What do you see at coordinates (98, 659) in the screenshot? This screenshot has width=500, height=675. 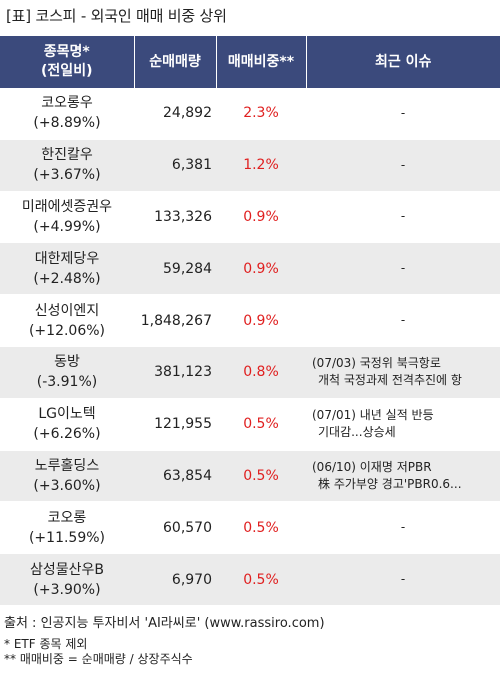 I see `footnote-ratio: ** 매매비중 = 순매매량 / 상장주식수` at bounding box center [98, 659].